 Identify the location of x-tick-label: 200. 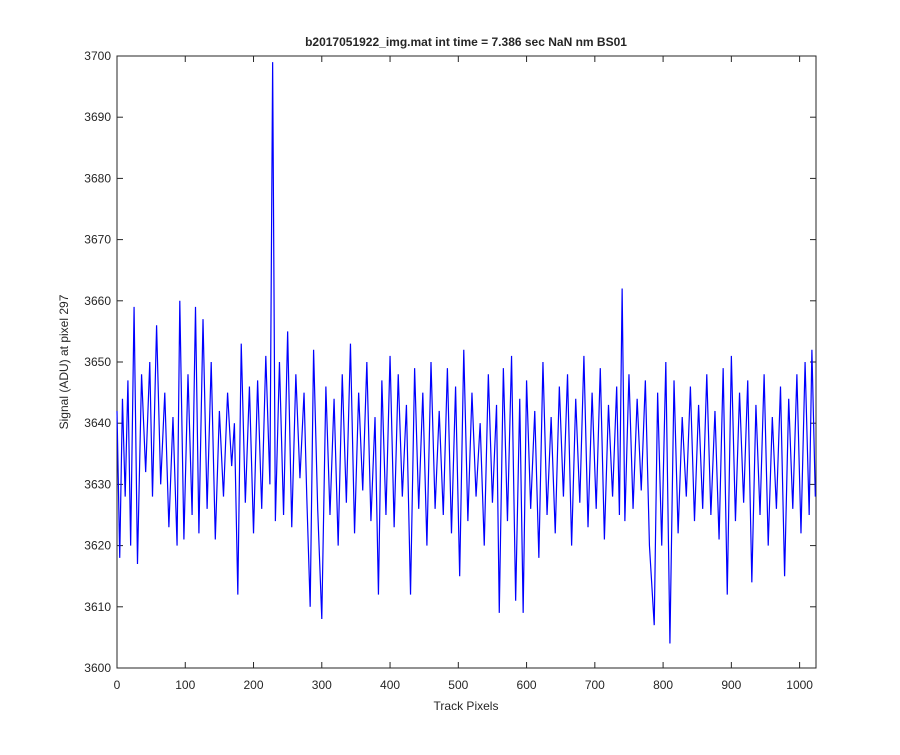
(254, 685).